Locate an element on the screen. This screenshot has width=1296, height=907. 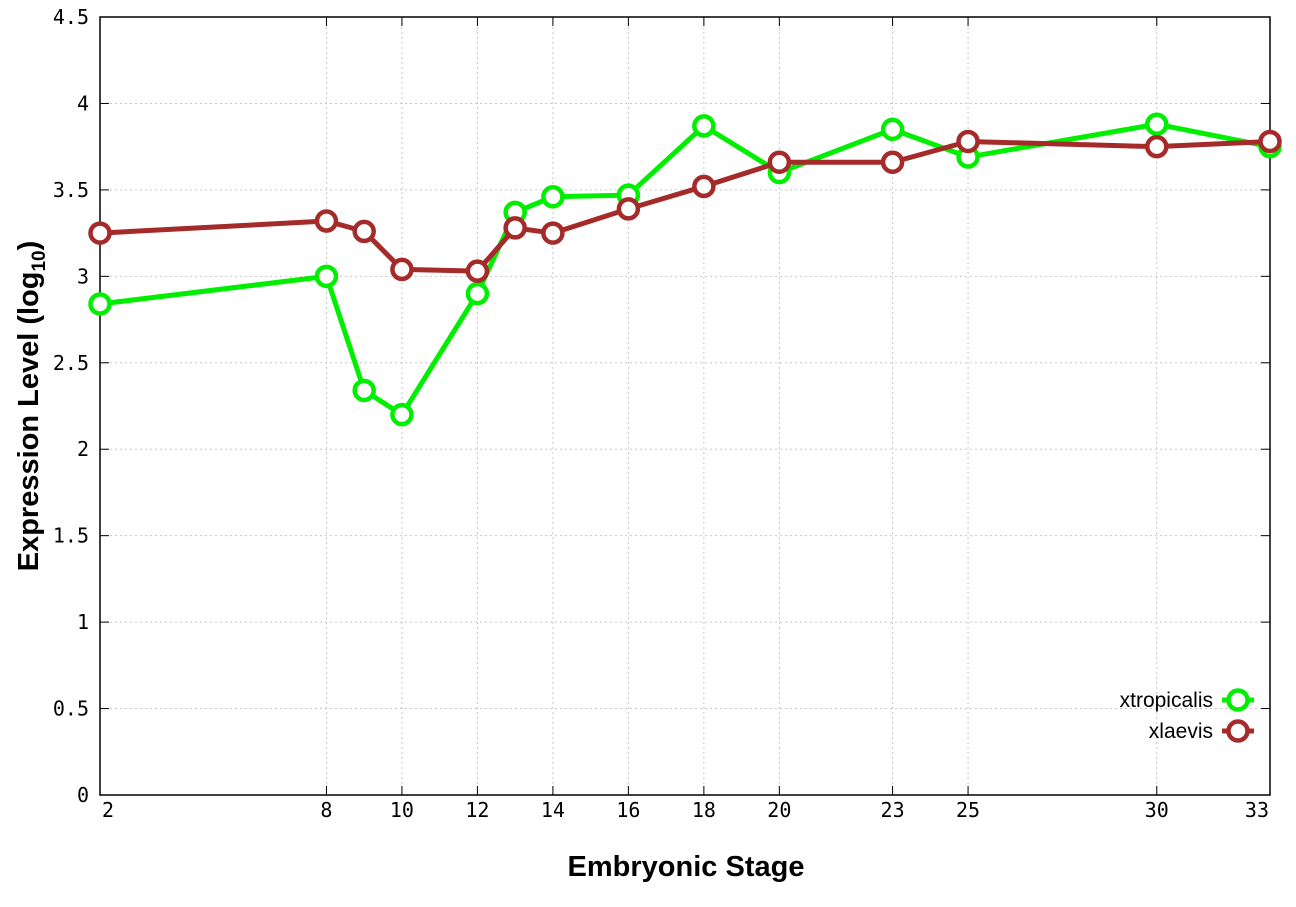
x-tick-label: 18 is located at coordinates (704, 810).